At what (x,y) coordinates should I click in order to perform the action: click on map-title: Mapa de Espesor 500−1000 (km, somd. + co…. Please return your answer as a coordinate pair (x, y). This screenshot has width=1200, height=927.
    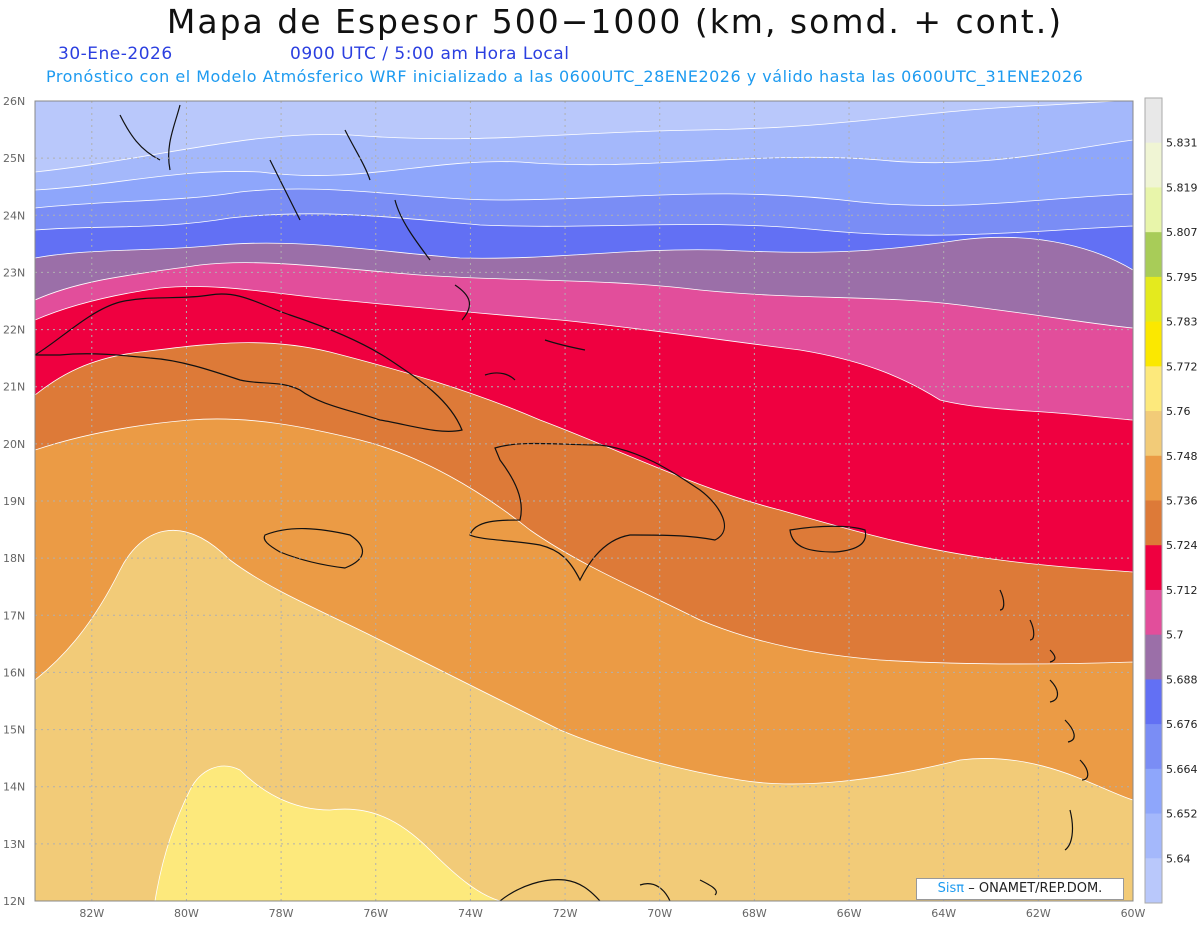
    Looking at the image, I should click on (615, 21).